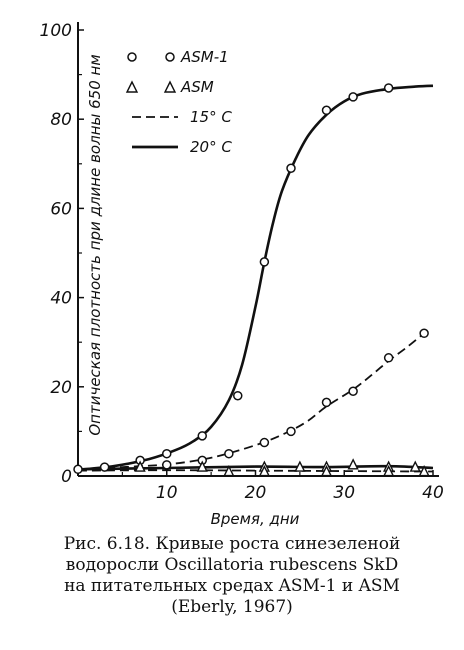 This screenshot has height=650, width=464. Describe the element at coordinates (66, 477) in the screenshot. I see `y-tick-label: 0` at that location.